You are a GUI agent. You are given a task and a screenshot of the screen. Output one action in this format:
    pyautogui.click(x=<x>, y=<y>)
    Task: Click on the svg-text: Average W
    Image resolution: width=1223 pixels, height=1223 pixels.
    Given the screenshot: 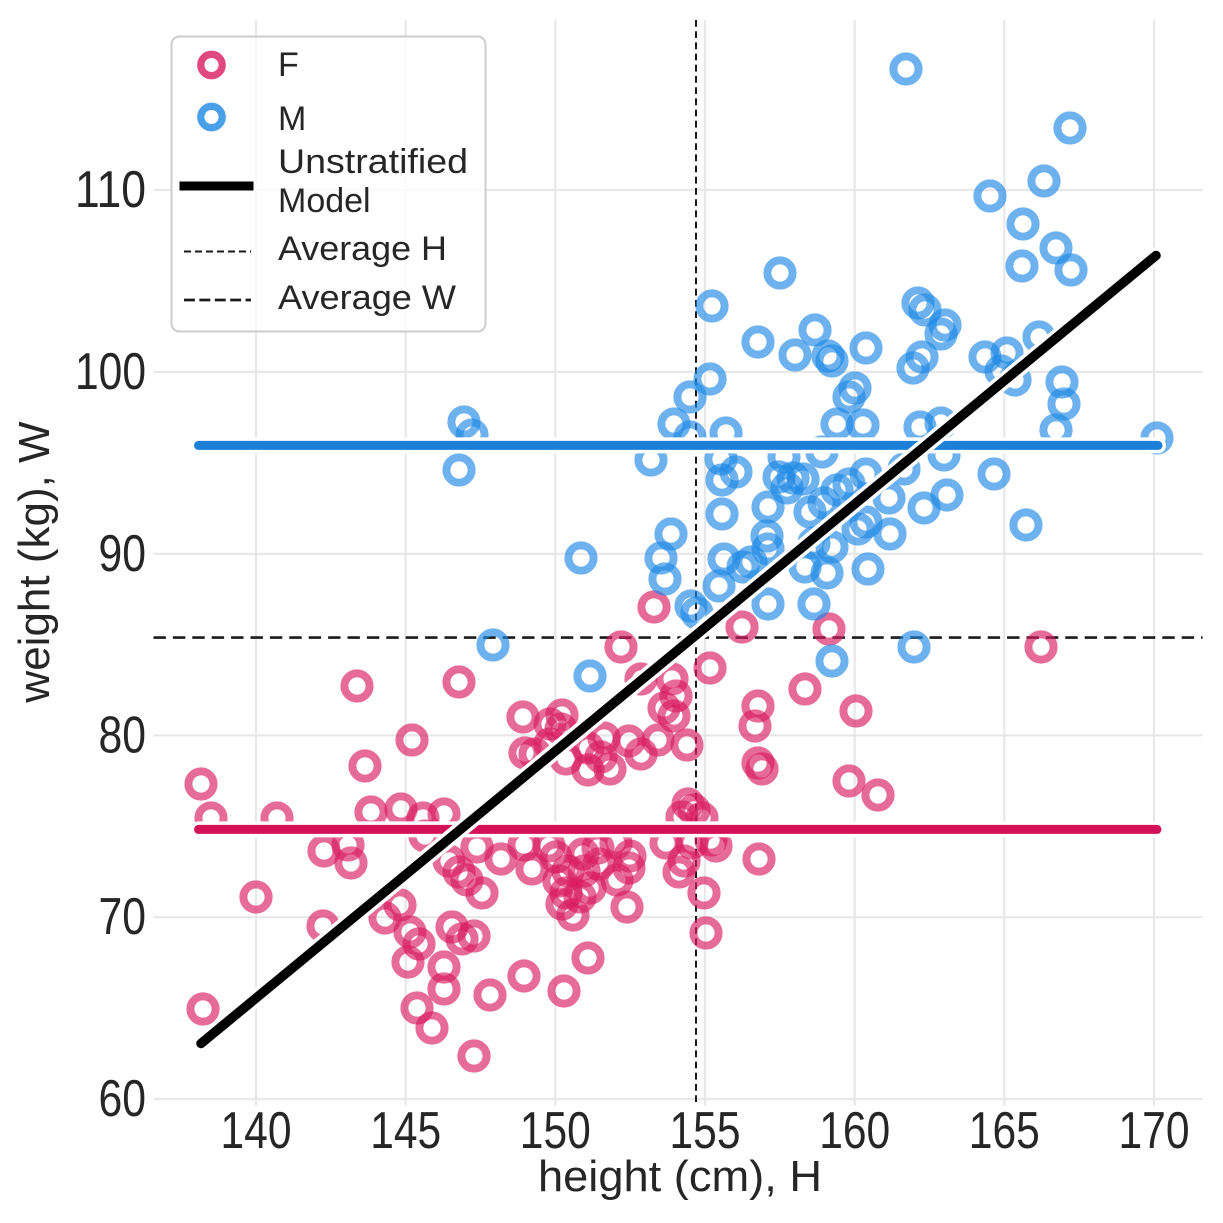 What is the action you would take?
    pyautogui.click(x=367, y=298)
    